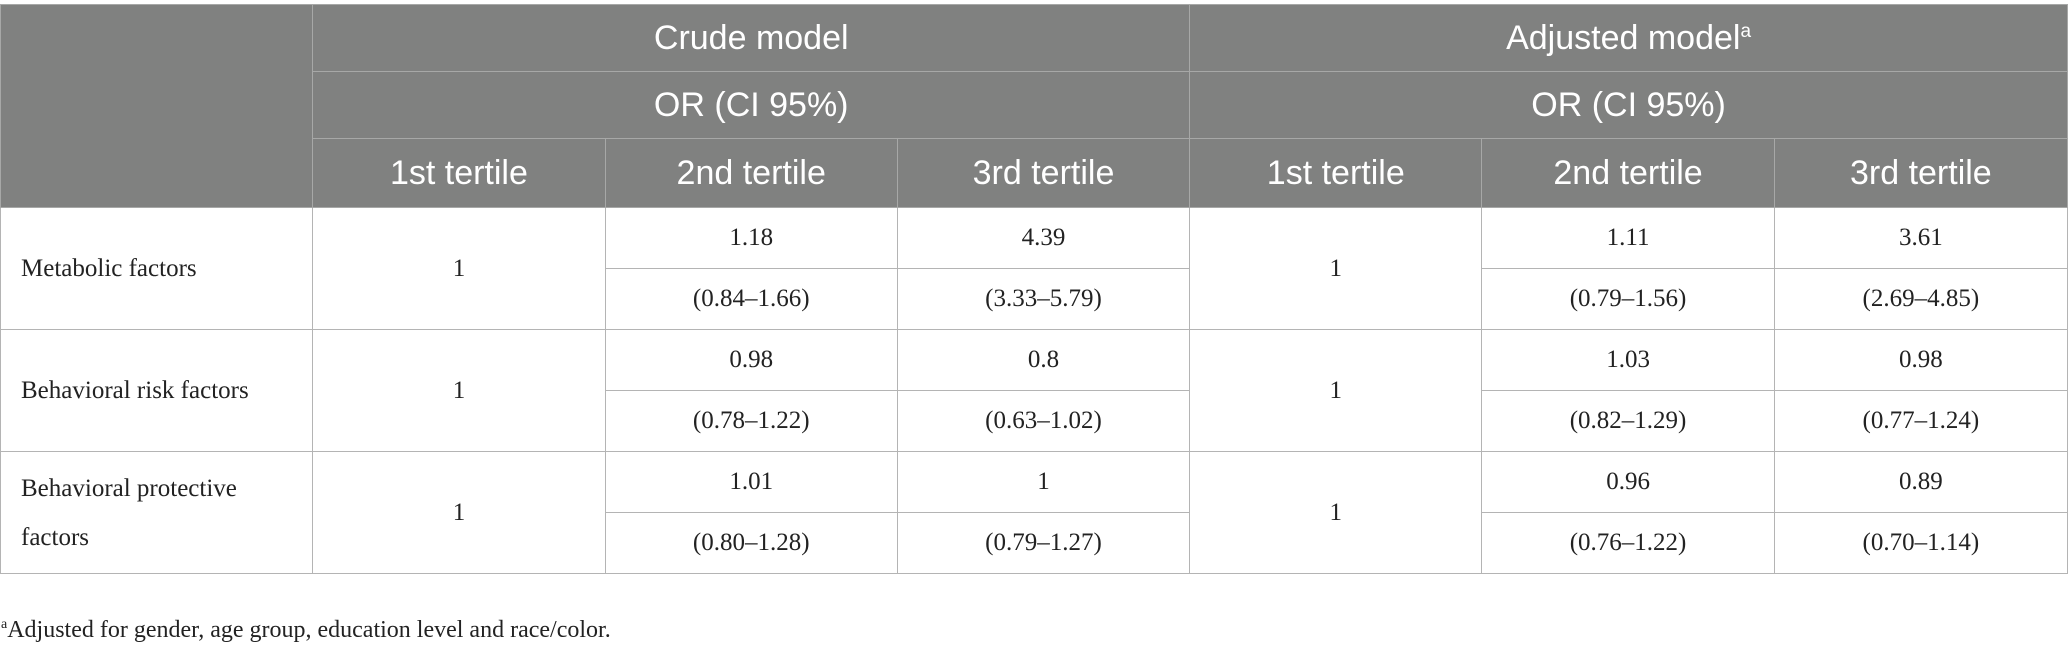  Describe the element at coordinates (1628, 173) in the screenshot. I see `header-adjusted-tertile-2: 2nd tertile` at that location.